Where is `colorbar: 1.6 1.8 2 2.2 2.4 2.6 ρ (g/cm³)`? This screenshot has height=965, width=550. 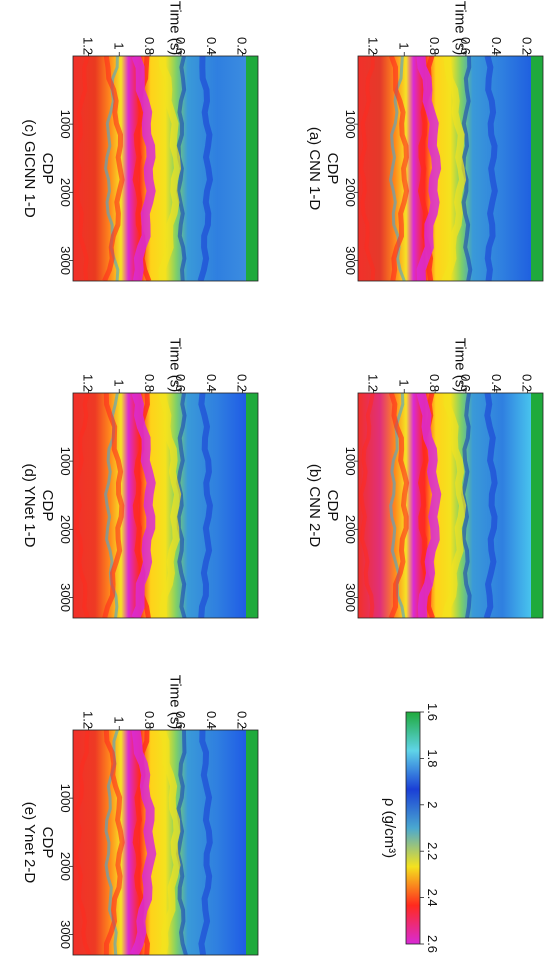 colorbar: 1.6 1.8 2 2.2 2.4 2.6 ρ (g/cm³) is located at coordinates (410, 828).